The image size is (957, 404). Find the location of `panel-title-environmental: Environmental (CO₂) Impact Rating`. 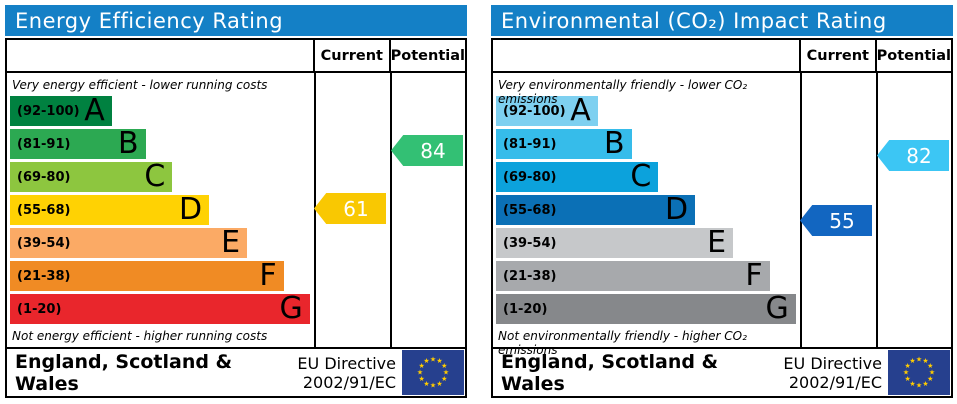

panel-title-environmental: Environmental (CO₂) Impact Rating is located at coordinates (722, 20).